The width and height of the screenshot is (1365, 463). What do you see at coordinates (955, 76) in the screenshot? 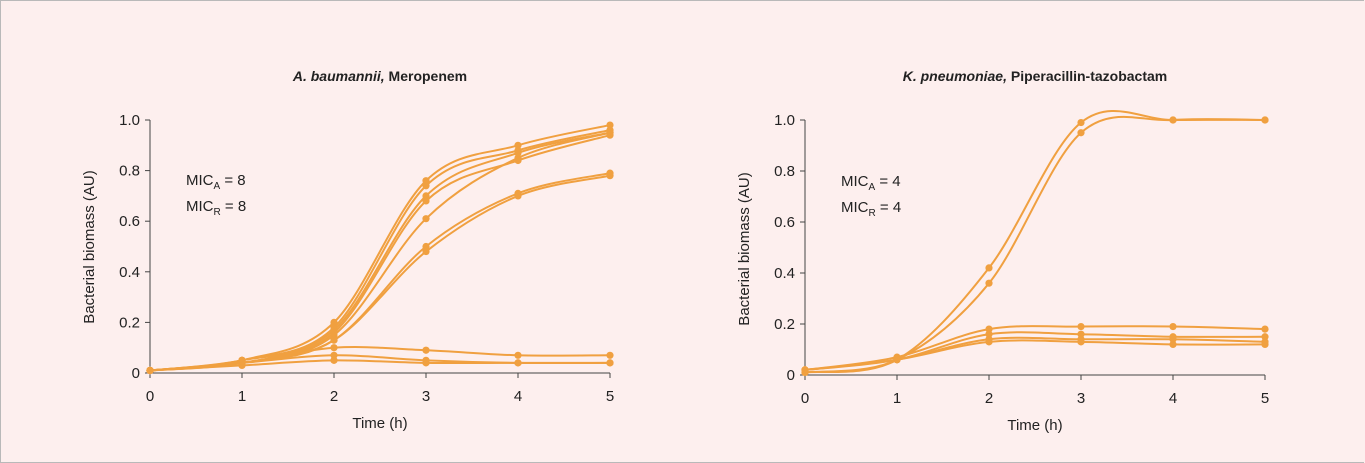
I see `chart-title-species: K. pneumoniae,` at bounding box center [955, 76].